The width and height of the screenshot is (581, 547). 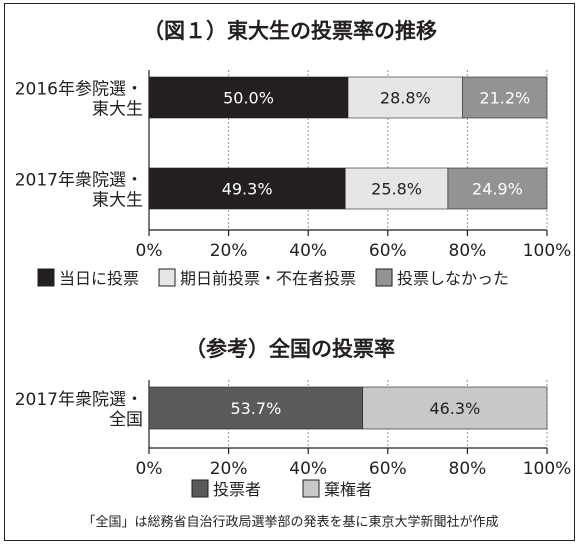 I want to click on data-label: 28.8%, so click(x=405, y=98).